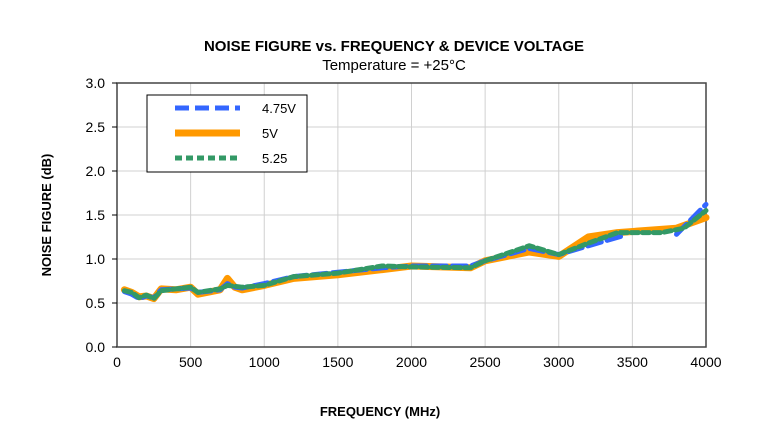 The image size is (768, 440). What do you see at coordinates (96, 259) in the screenshot?
I see `y-tick-label: 1.0` at bounding box center [96, 259].